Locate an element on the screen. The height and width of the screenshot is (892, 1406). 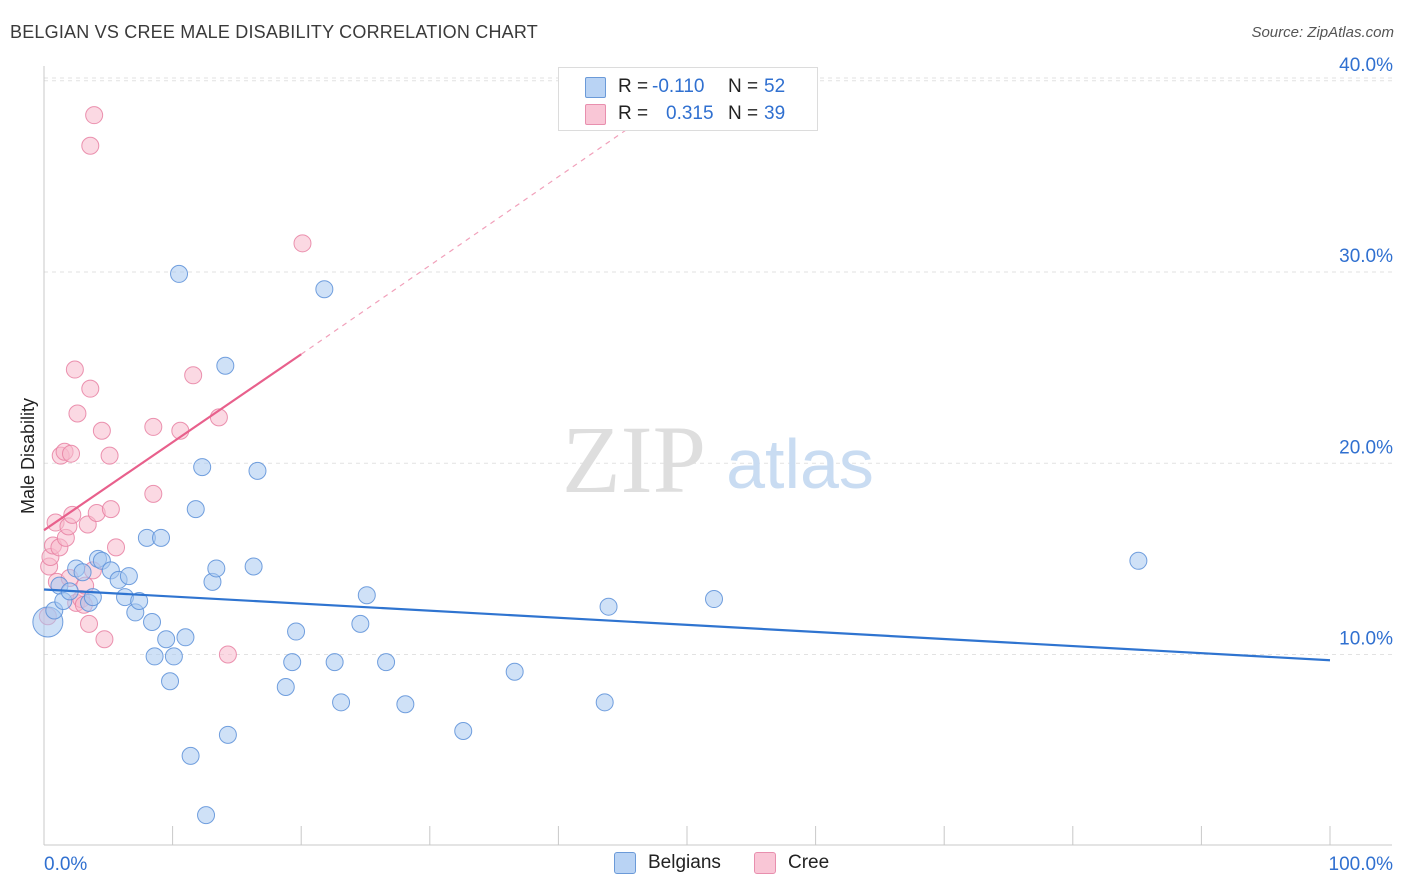
cree-trend-line is located at coordinates (172, 442).